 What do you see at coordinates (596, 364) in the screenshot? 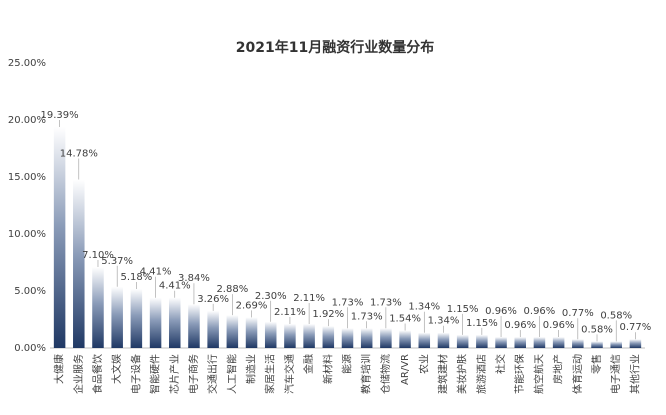
I see `x-tick-label: 零售` at bounding box center [596, 364].